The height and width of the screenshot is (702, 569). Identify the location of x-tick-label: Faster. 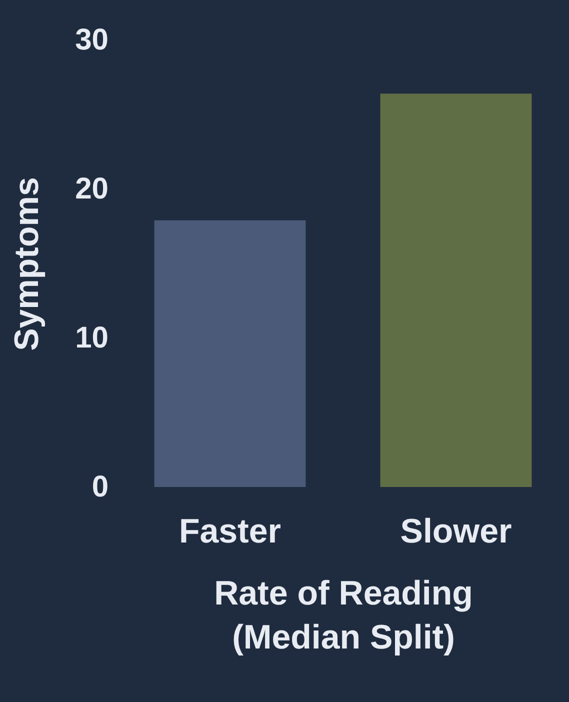
(230, 531).